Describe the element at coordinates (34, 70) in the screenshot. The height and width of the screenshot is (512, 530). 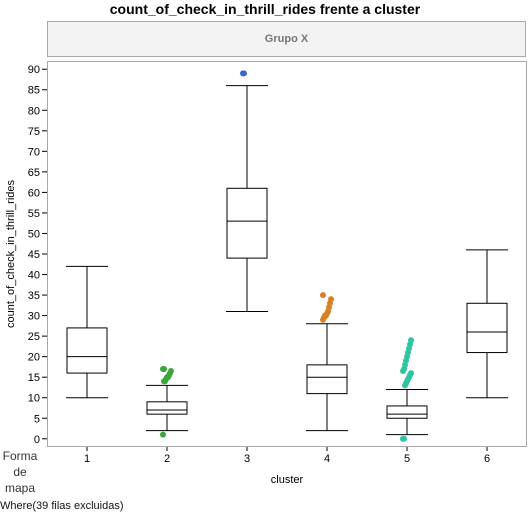
I see `y-tick-label: 90` at that location.